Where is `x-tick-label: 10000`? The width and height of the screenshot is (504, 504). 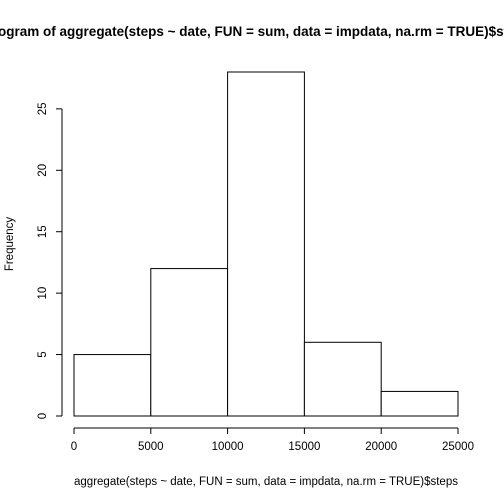 x-tick-label: 10000 is located at coordinates (228, 447).